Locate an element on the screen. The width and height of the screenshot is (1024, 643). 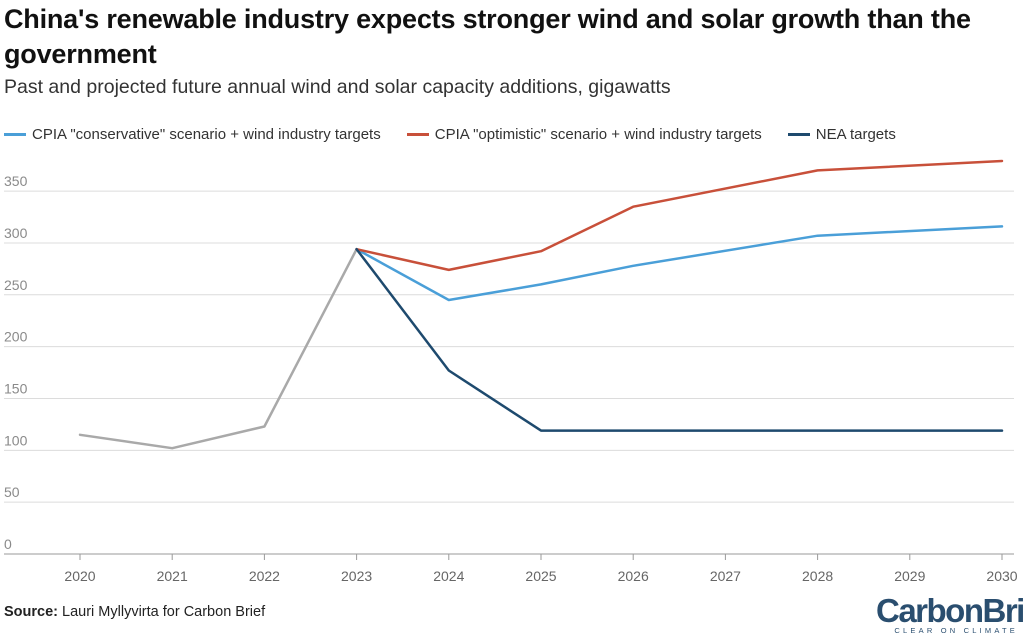
series-line-cpia-conservative-scenario-wind-industry-targets is located at coordinates (679, 263).